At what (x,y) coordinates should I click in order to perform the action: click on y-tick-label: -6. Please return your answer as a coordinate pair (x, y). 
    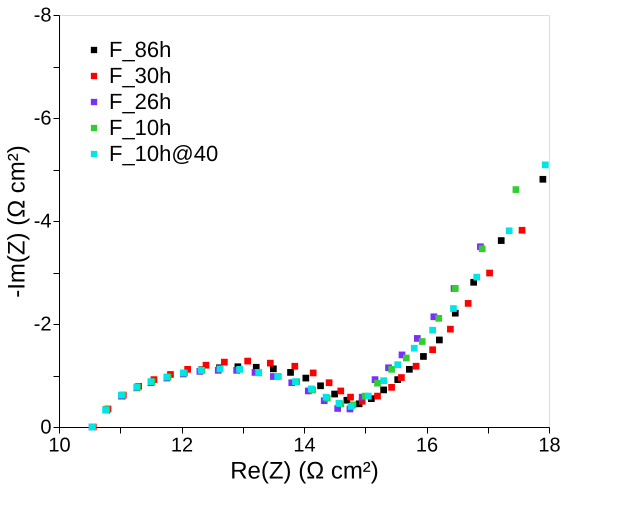
    Looking at the image, I should click on (43, 119).